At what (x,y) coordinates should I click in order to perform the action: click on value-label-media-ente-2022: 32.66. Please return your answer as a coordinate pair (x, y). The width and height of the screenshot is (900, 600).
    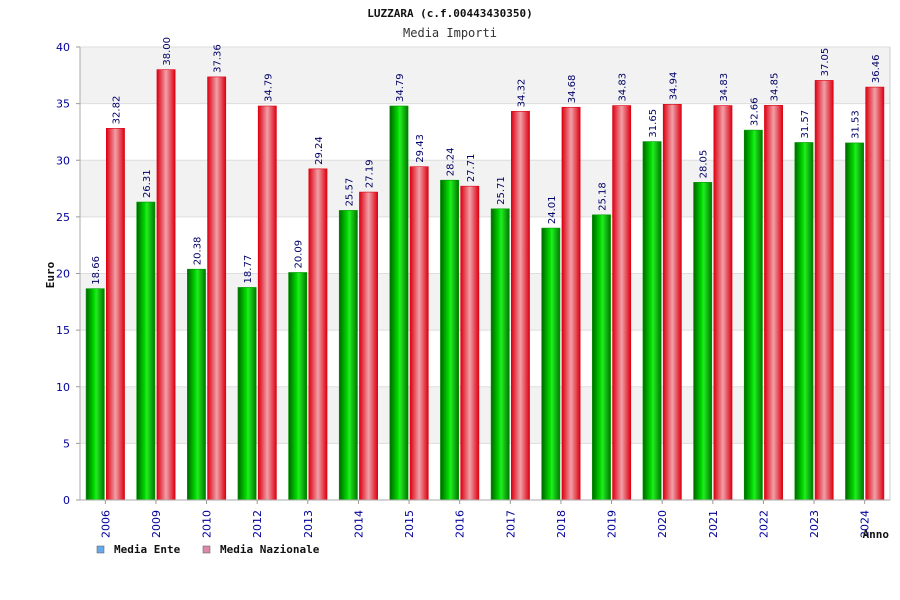
    Looking at the image, I should click on (754, 111).